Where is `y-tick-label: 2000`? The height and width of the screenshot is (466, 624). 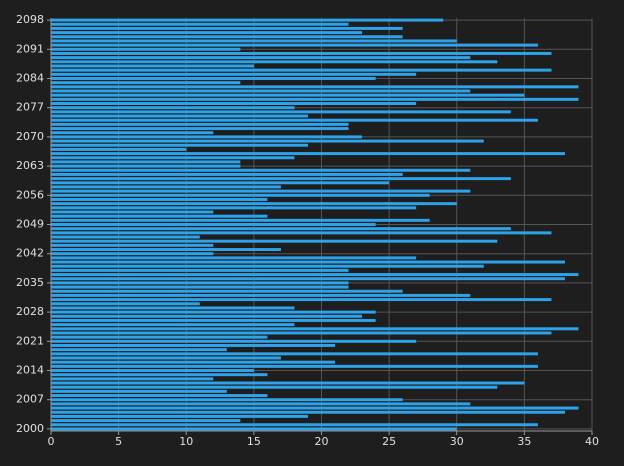
y-tick-label: 2000 is located at coordinates (30, 428).